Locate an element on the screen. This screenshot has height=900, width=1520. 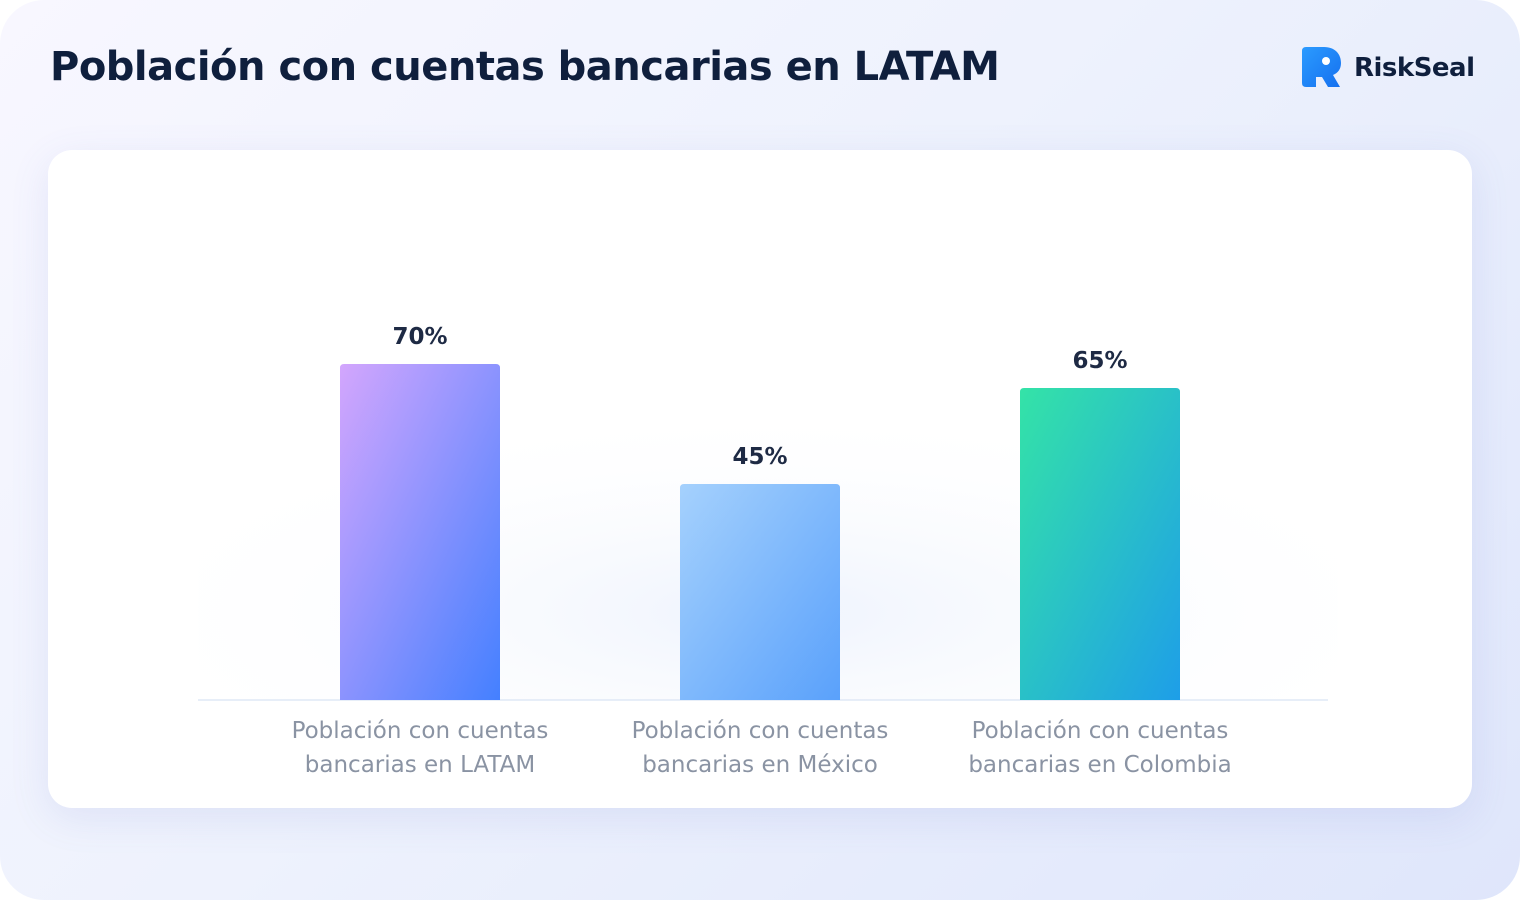
page-title: Población con cuentas bancarias en LATAM is located at coordinates (525, 67).